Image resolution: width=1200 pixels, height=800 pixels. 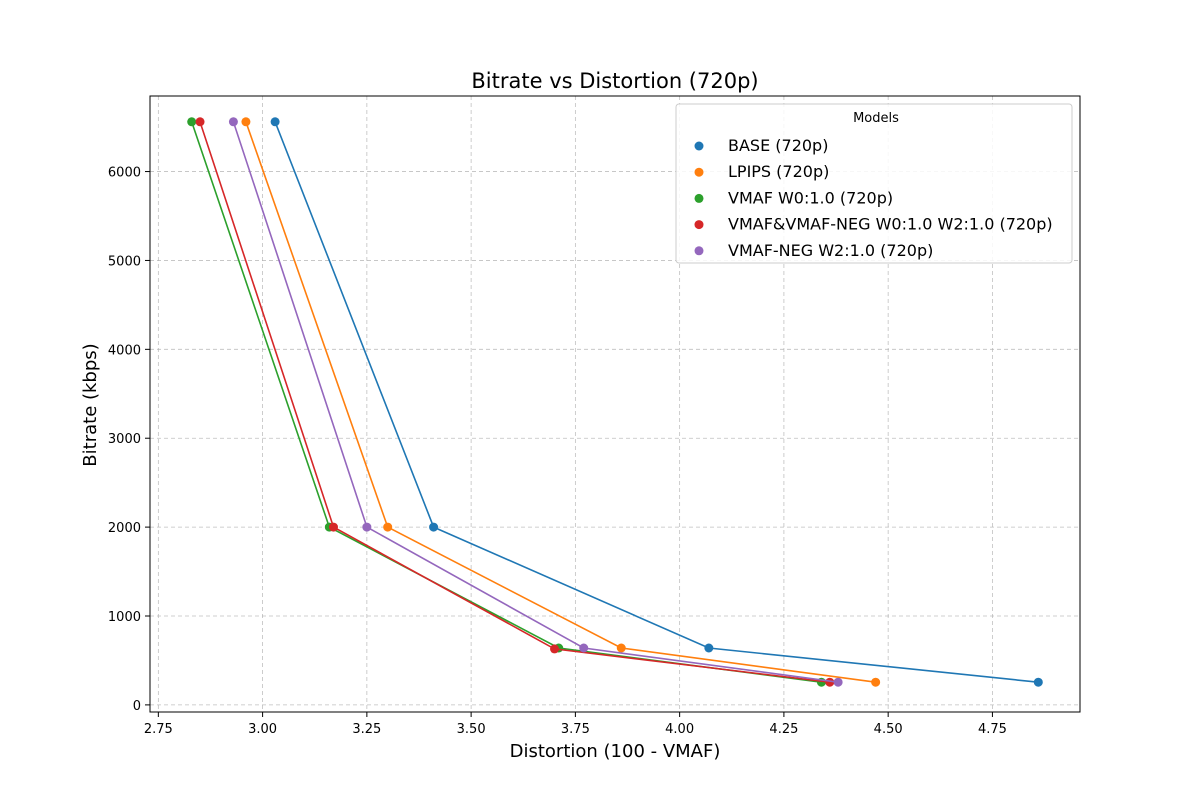 I want to click on legend-entry: VMAF W0:1.0 (720p), so click(x=793, y=197).